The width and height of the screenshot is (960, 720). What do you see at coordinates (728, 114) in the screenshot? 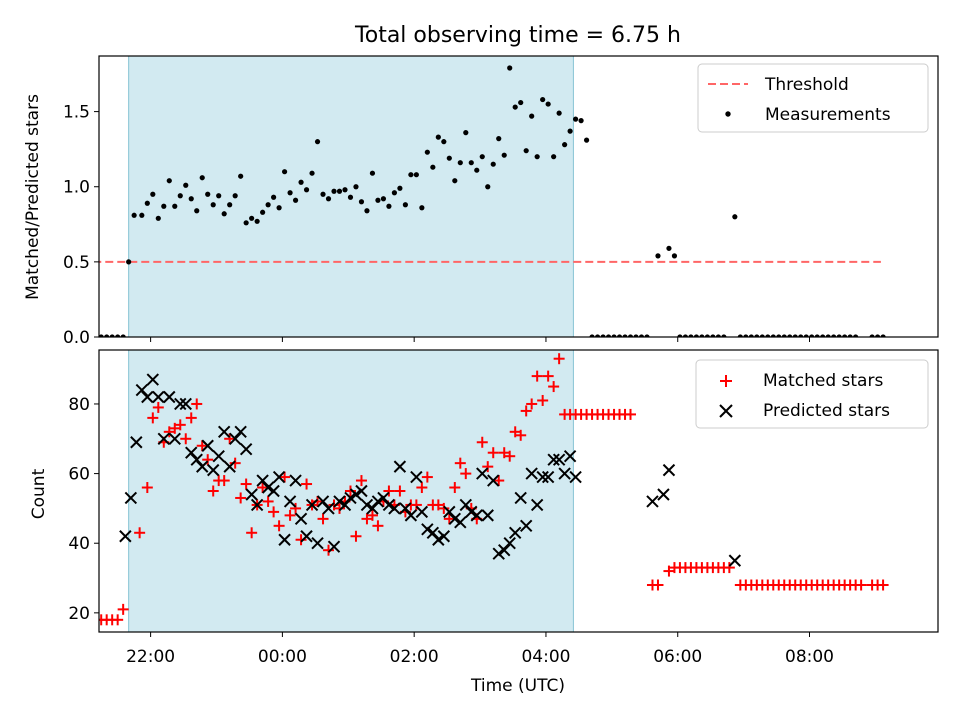
I see `legend-measurements-swatch` at bounding box center [728, 114].